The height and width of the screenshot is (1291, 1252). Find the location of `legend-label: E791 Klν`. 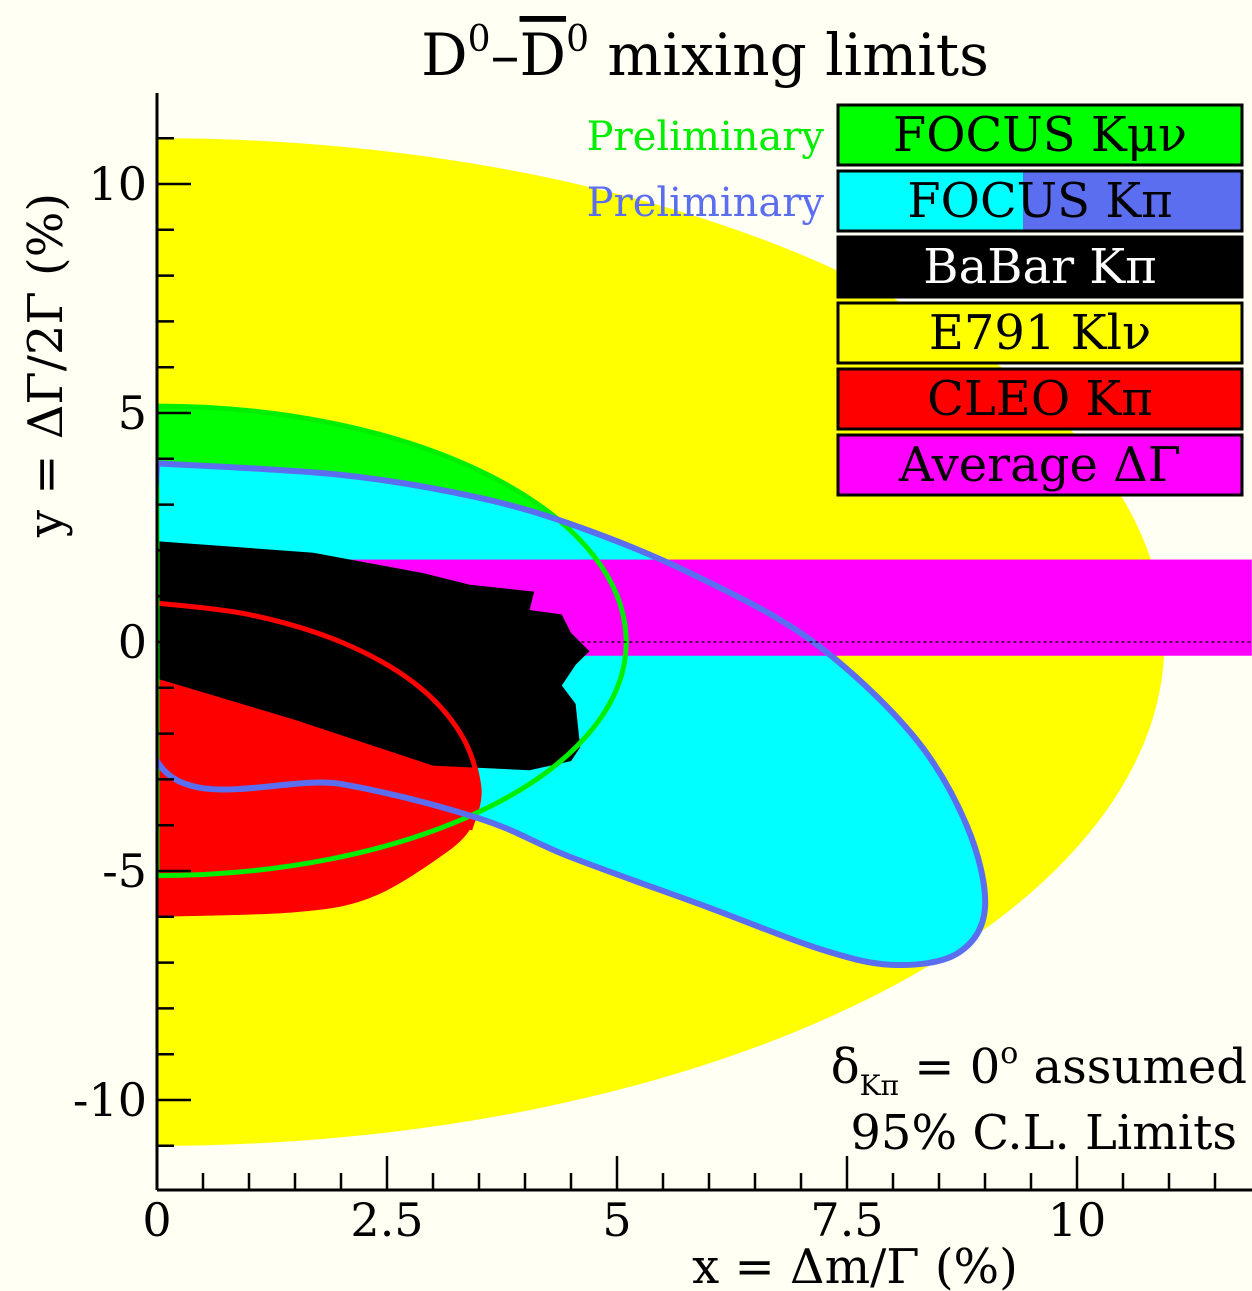

legend-label: E791 Klν is located at coordinates (1040, 333).